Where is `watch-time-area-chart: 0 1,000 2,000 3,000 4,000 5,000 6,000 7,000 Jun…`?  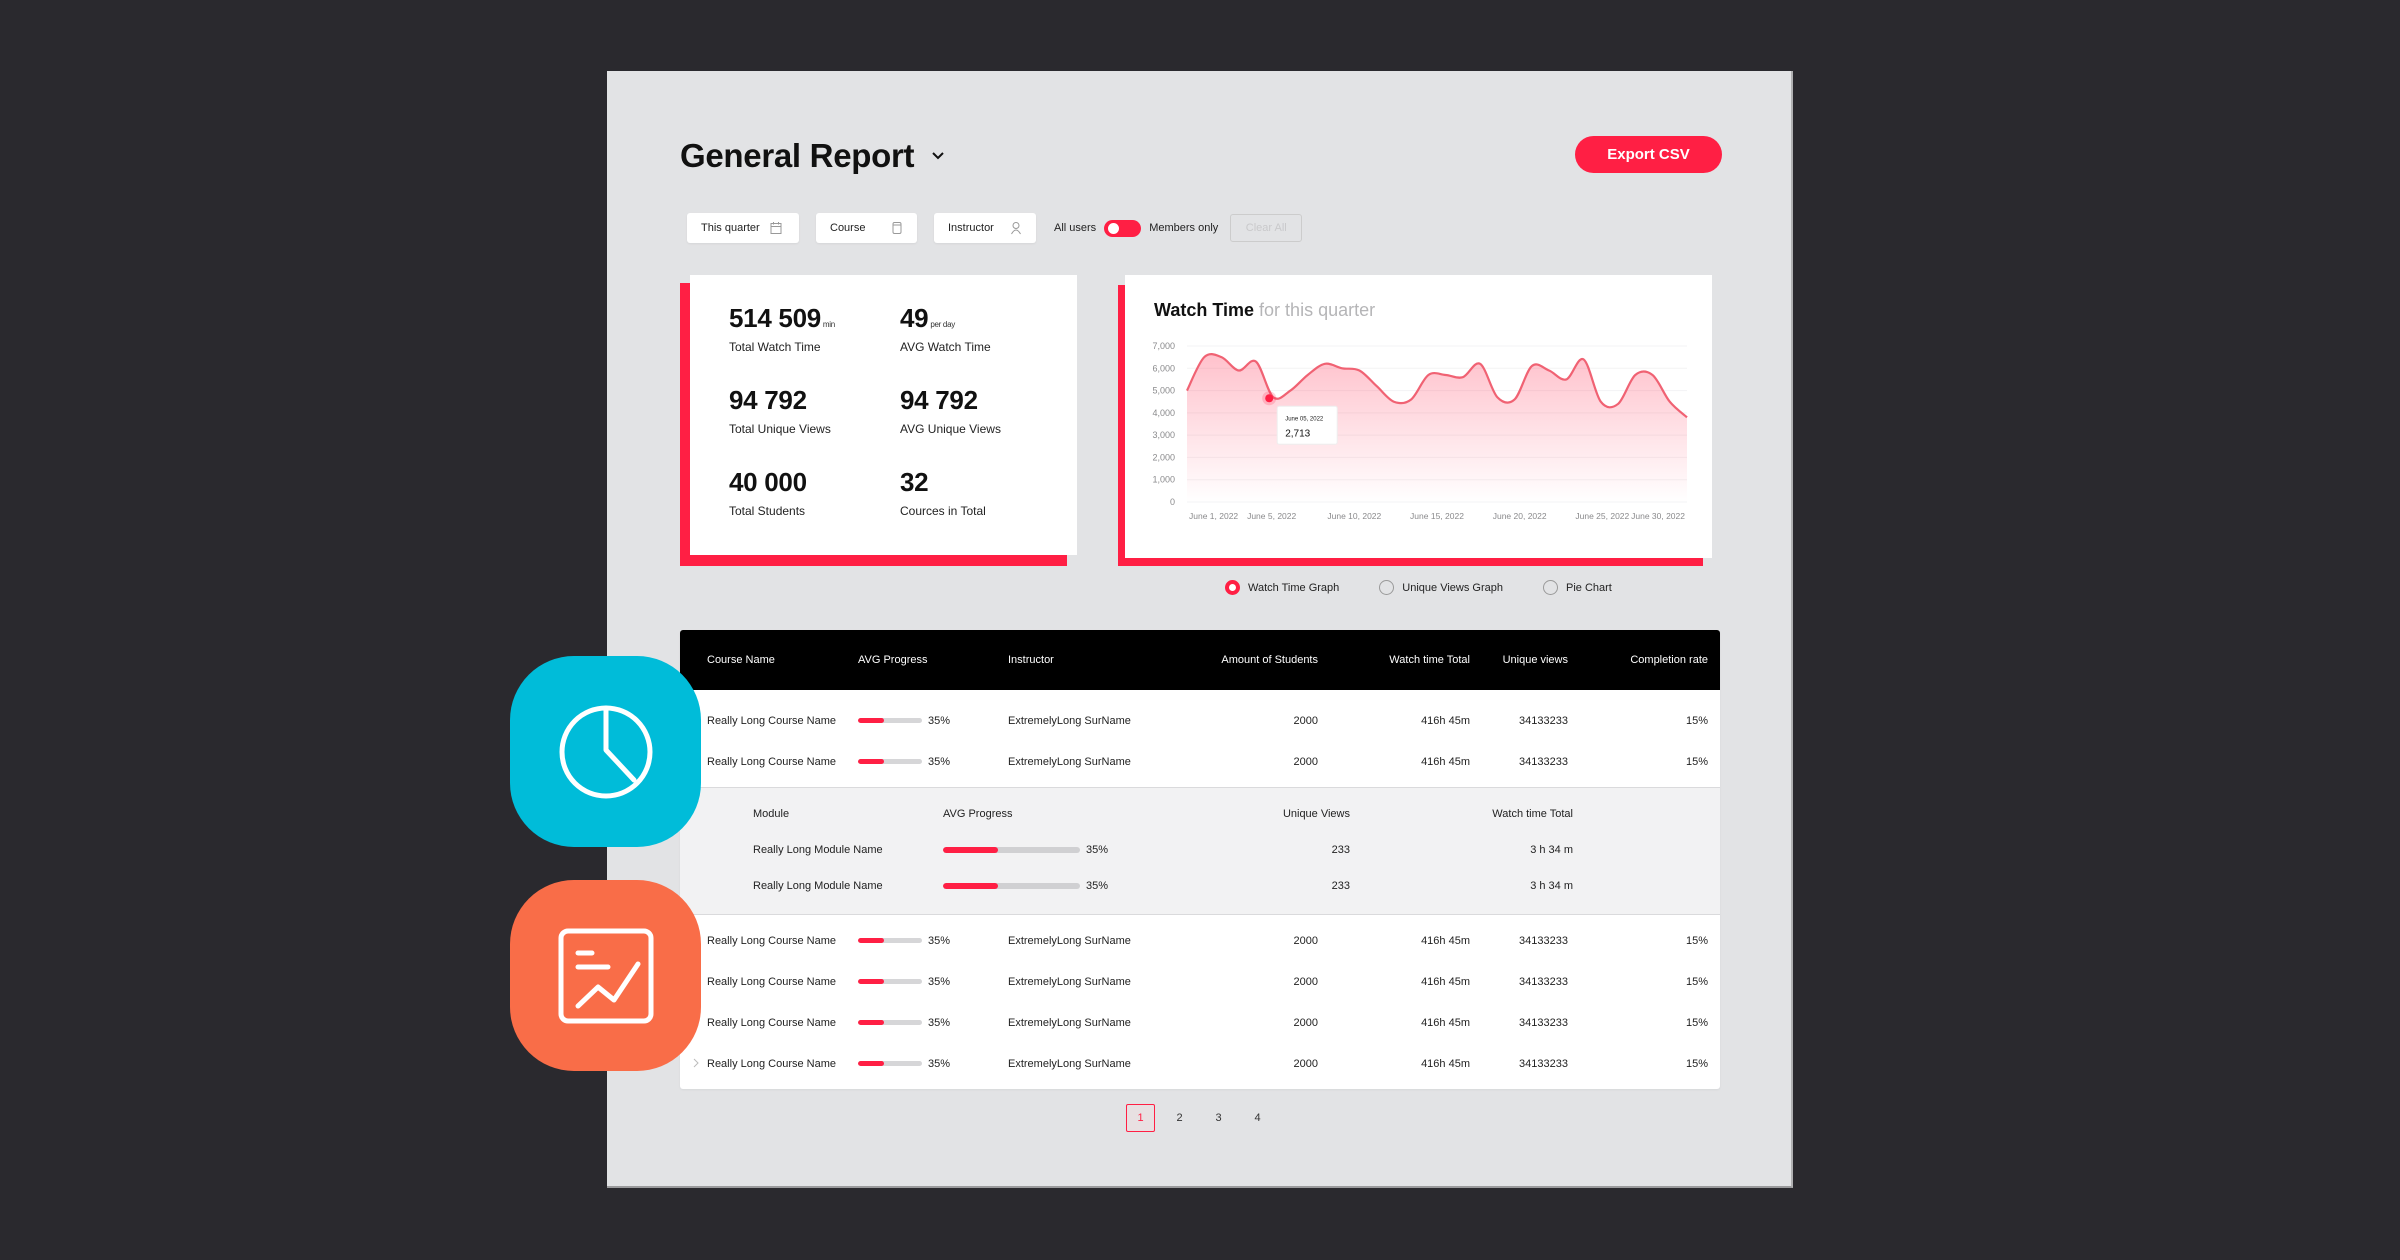
watch-time-area-chart: 0 1,000 2,000 3,000 4,000 5,000 6,000 7,000 Jun… is located at coordinates (1418, 416).